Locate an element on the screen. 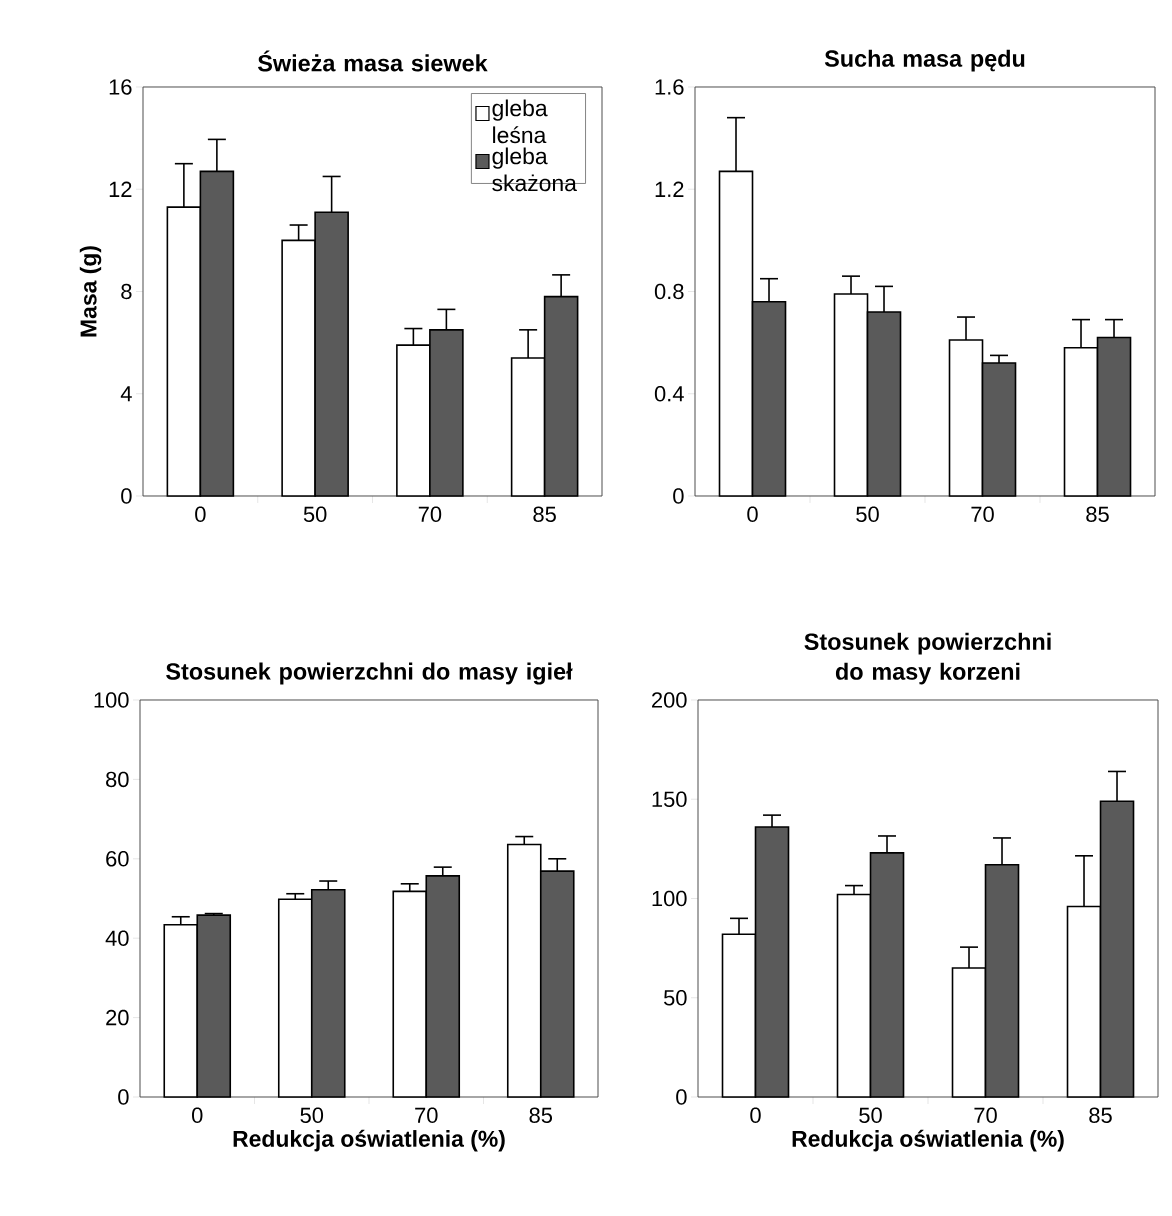 The width and height of the screenshot is (1172, 1216). y-tick-label: 80 is located at coordinates (117, 779).